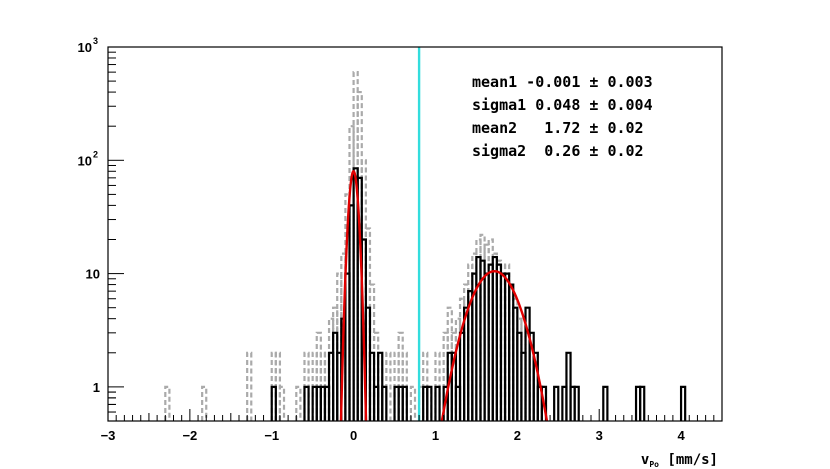 The width and height of the screenshot is (830, 469). I want to click on stats-line-2: sigma1 0.048 ± 0.004, so click(562, 105).